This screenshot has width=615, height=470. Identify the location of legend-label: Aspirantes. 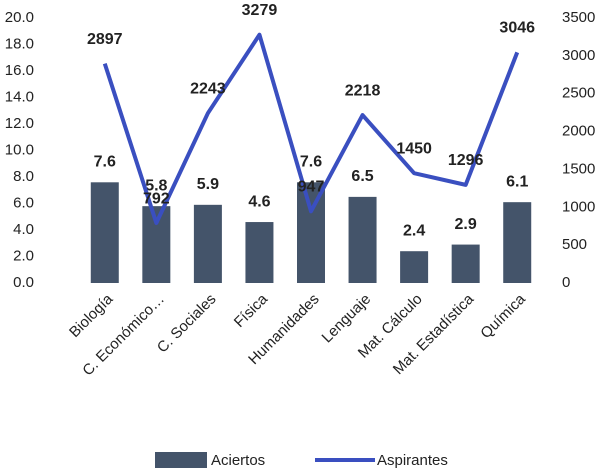
(412, 460).